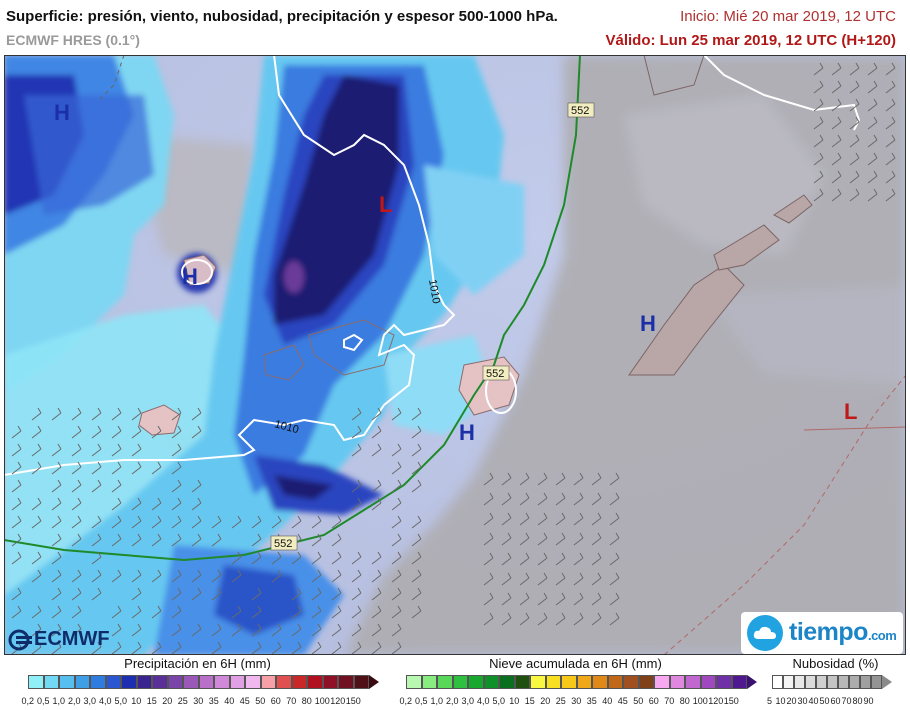 The height and width of the screenshot is (710, 910). I want to click on legend-tick-label: 1,0, so click(437, 701).